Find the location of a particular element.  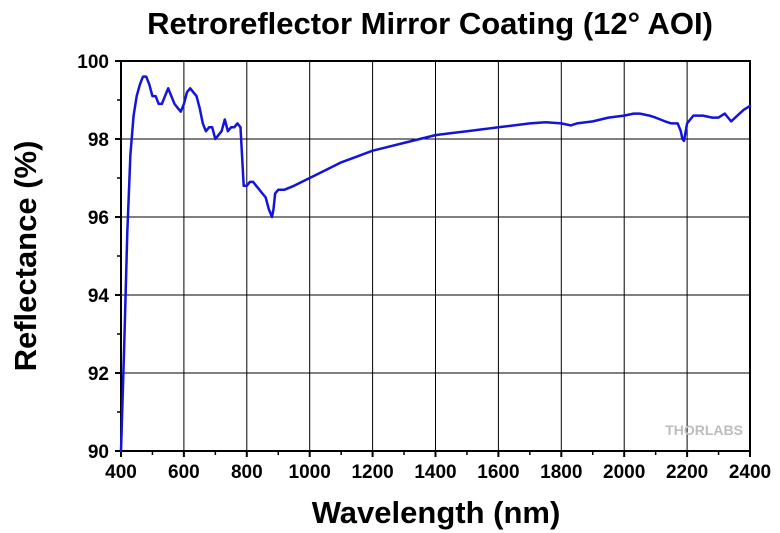

x-tick-label: 2200 is located at coordinates (687, 472).